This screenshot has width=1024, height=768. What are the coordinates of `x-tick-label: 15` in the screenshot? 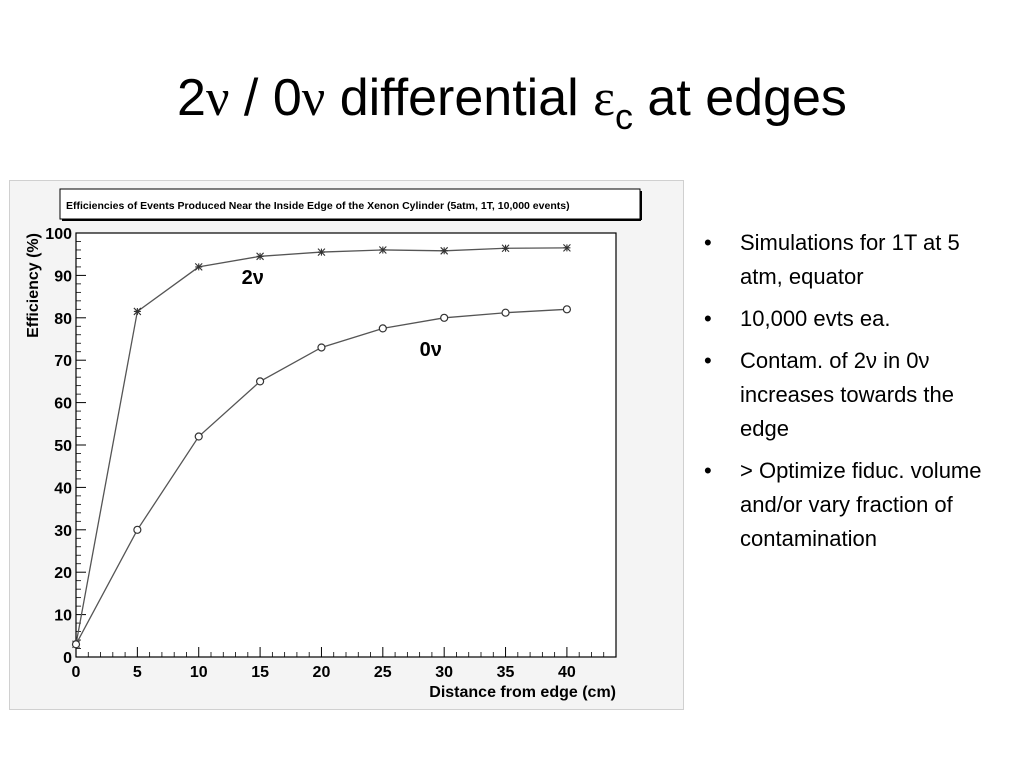 It's located at (260, 672).